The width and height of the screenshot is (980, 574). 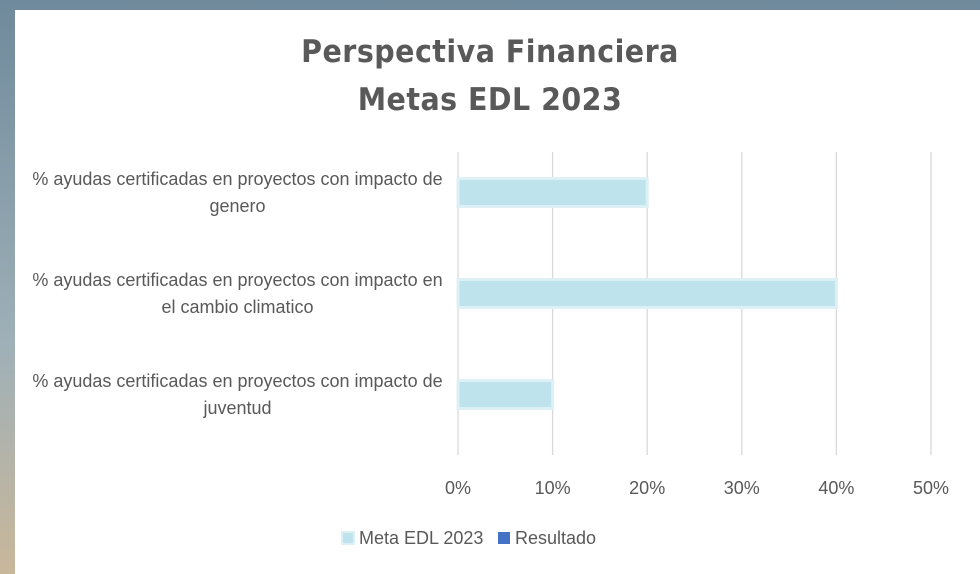 What do you see at coordinates (741, 488) in the screenshot?
I see `x-tick-label: 30%` at bounding box center [741, 488].